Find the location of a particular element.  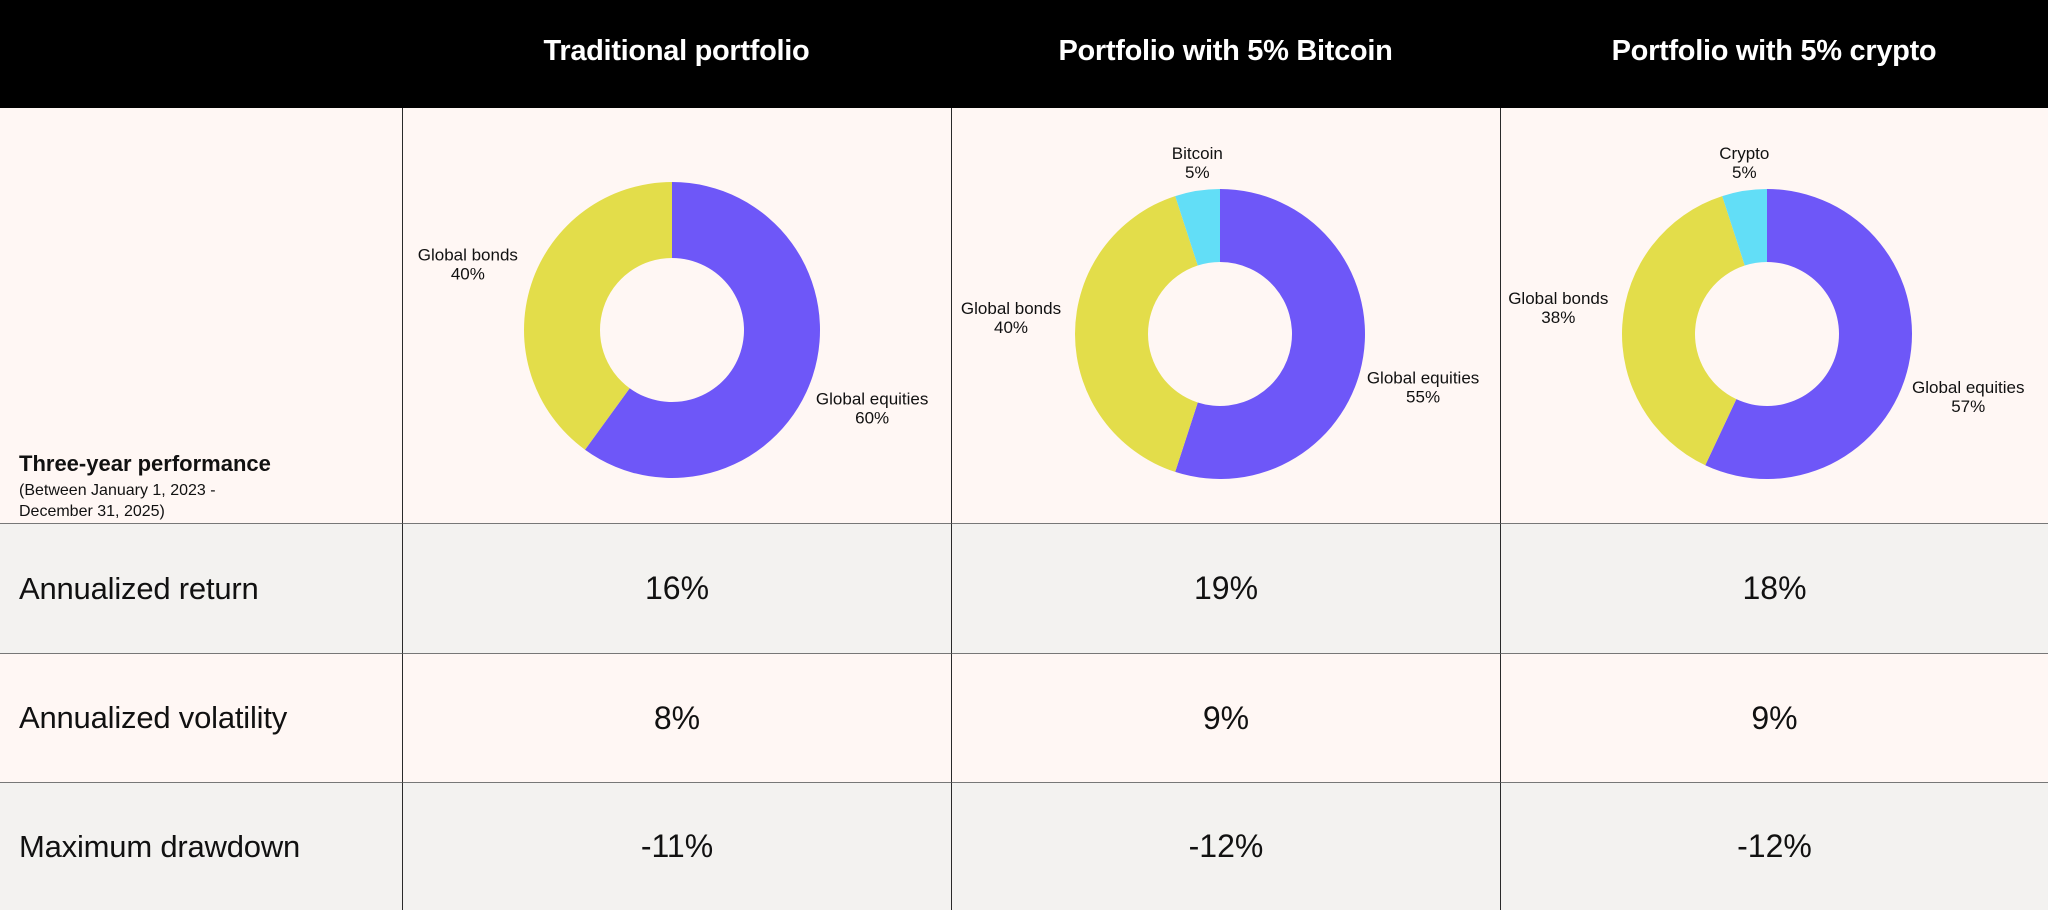

row-label-annualized-volatility: Annualized volatility is located at coordinates (201, 718).